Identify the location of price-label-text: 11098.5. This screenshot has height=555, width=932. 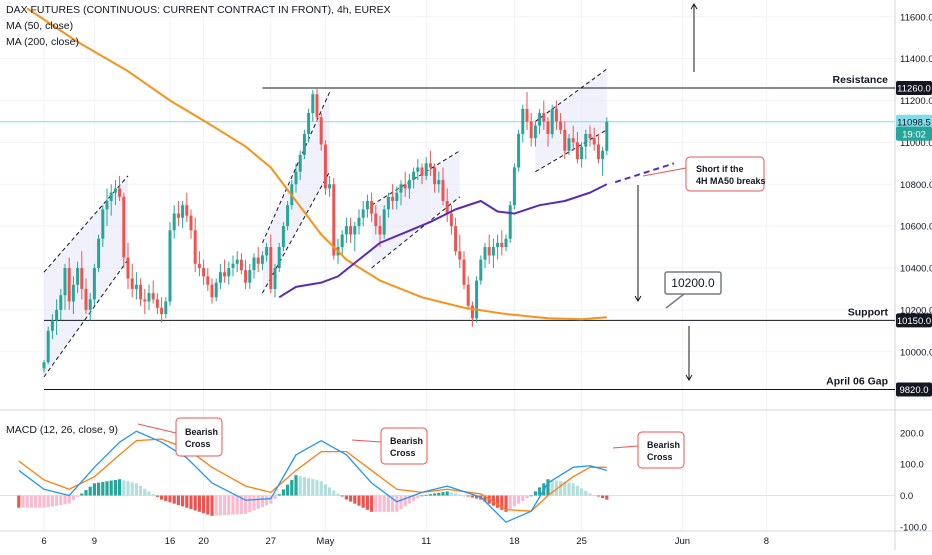
(914, 122).